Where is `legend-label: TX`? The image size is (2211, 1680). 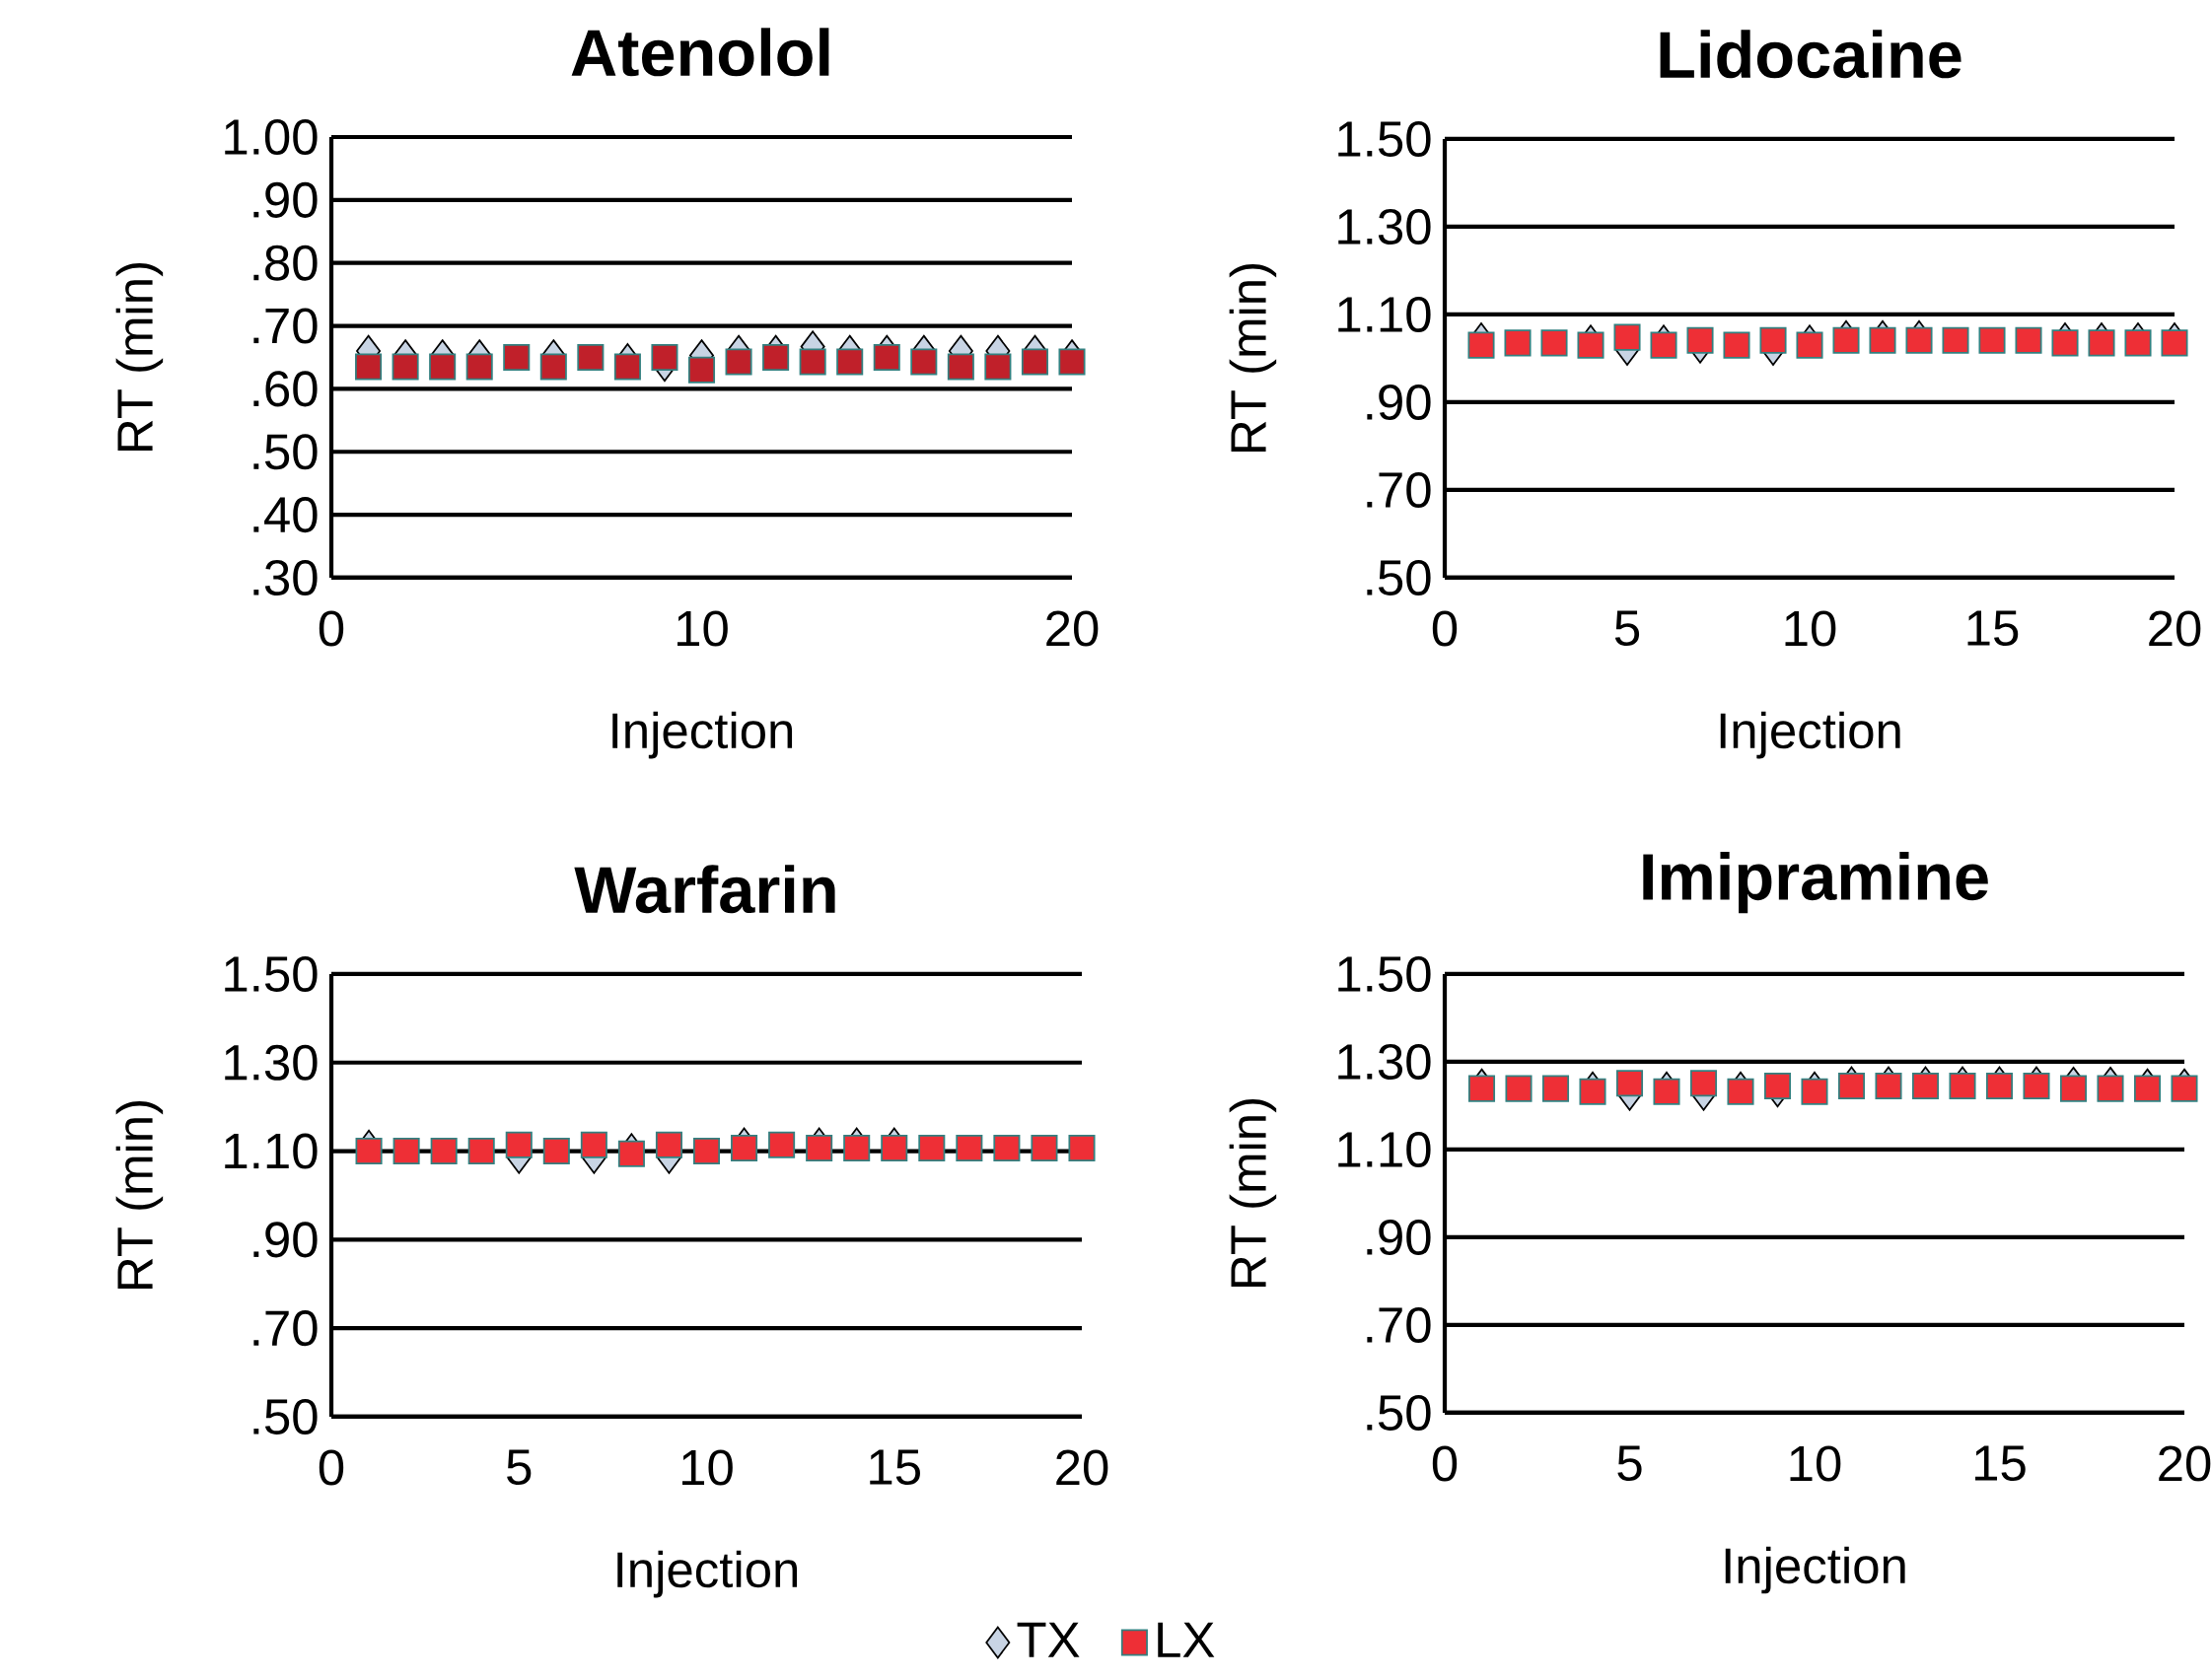 legend-label: TX is located at coordinates (1048, 1639).